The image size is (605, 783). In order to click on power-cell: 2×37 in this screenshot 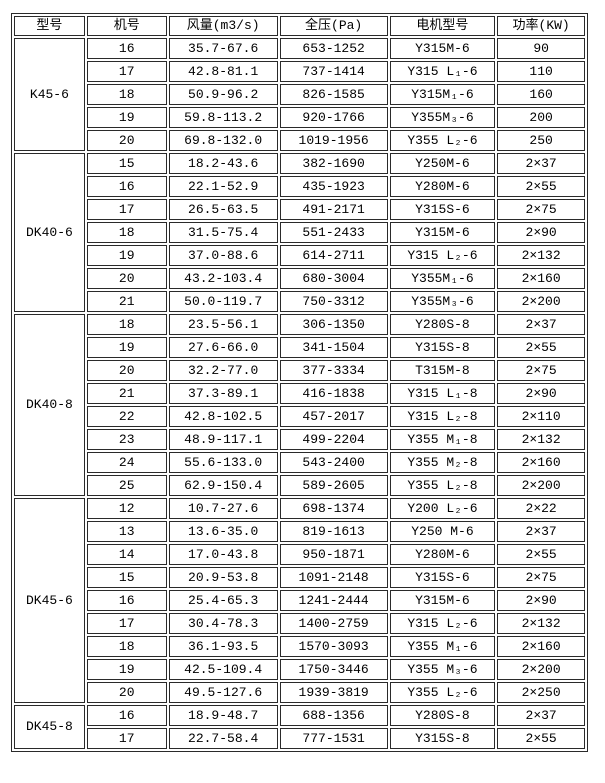, I will do `click(541, 163)`.